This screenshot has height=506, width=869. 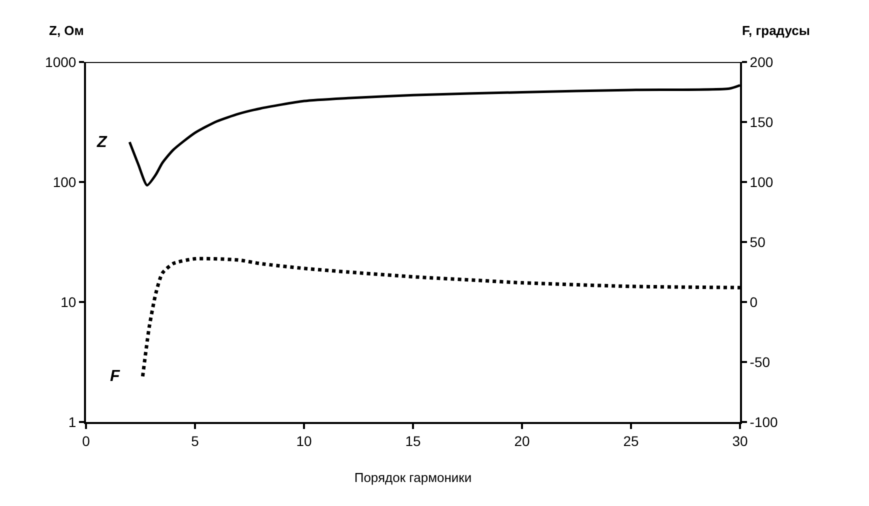 What do you see at coordinates (102, 142) in the screenshot?
I see `annotation: Z` at bounding box center [102, 142].